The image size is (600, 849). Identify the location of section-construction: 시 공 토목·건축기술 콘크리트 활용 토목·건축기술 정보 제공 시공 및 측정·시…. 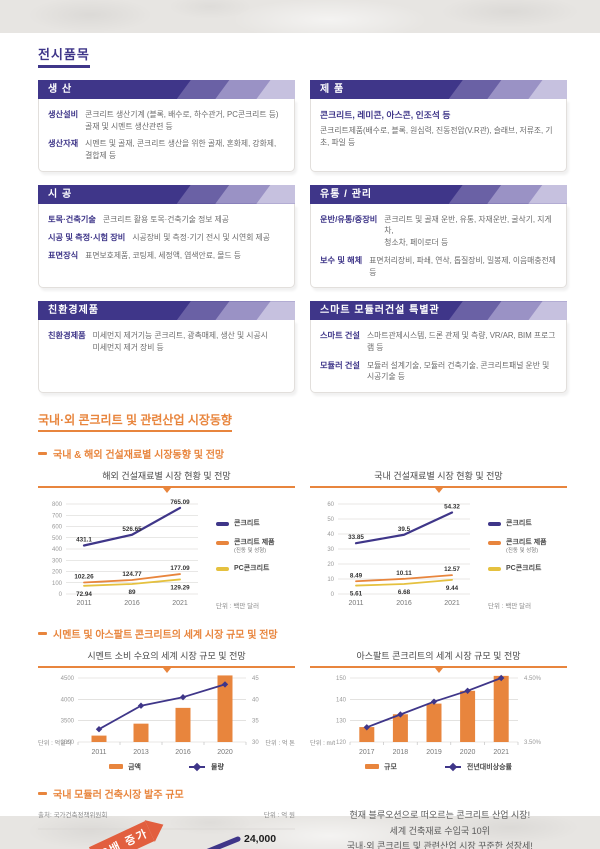
(166, 236).